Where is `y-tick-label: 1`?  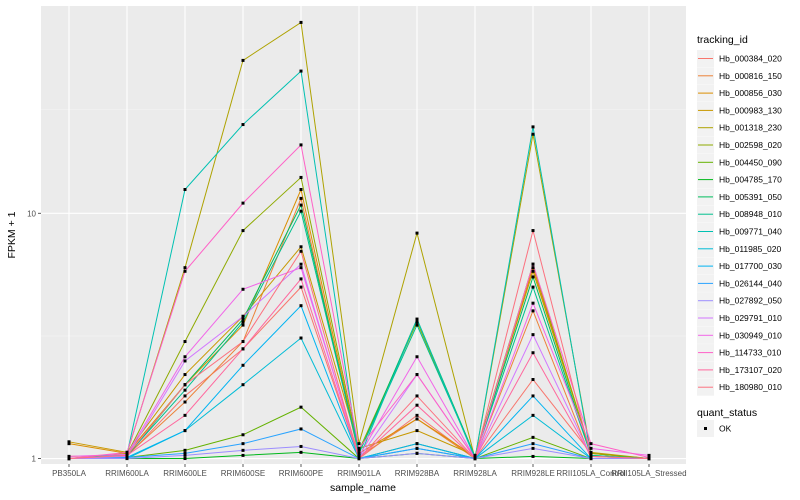
y-tick-label: 1 is located at coordinates (34, 459).